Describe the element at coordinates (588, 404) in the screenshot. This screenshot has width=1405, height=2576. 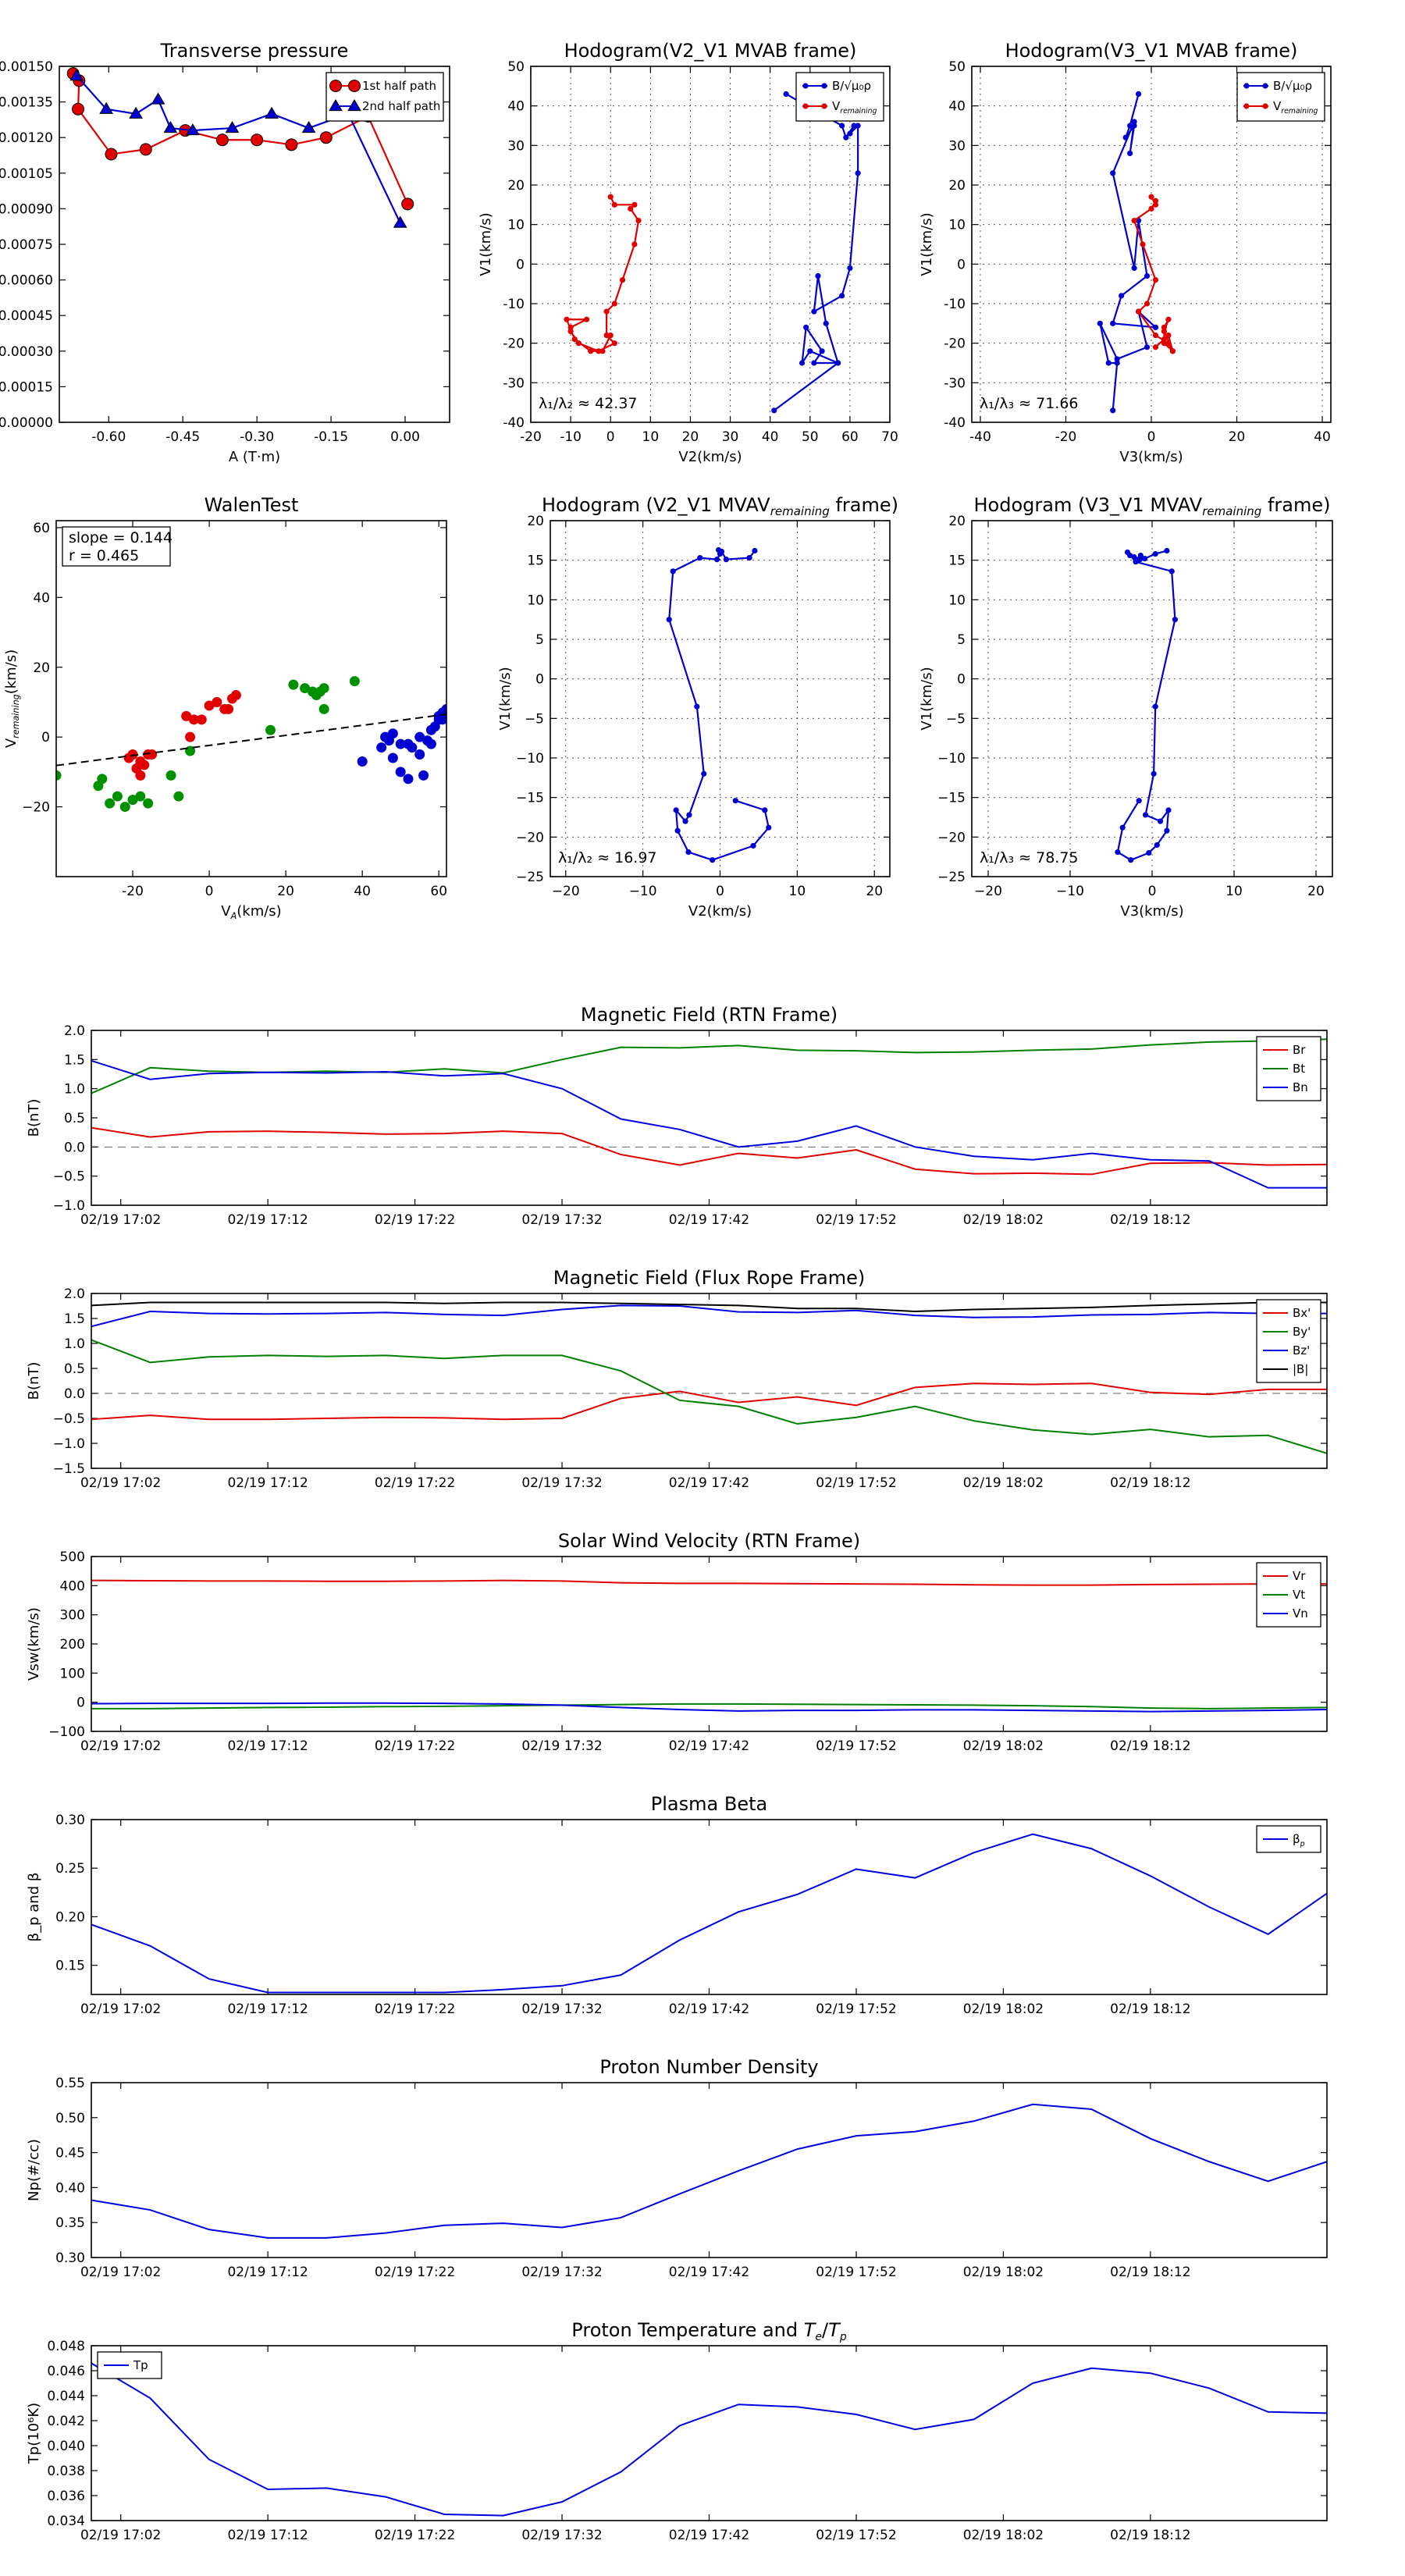
I see `eigen-ratio-text: λ₁/λ₂ ≈ 42.37` at that location.